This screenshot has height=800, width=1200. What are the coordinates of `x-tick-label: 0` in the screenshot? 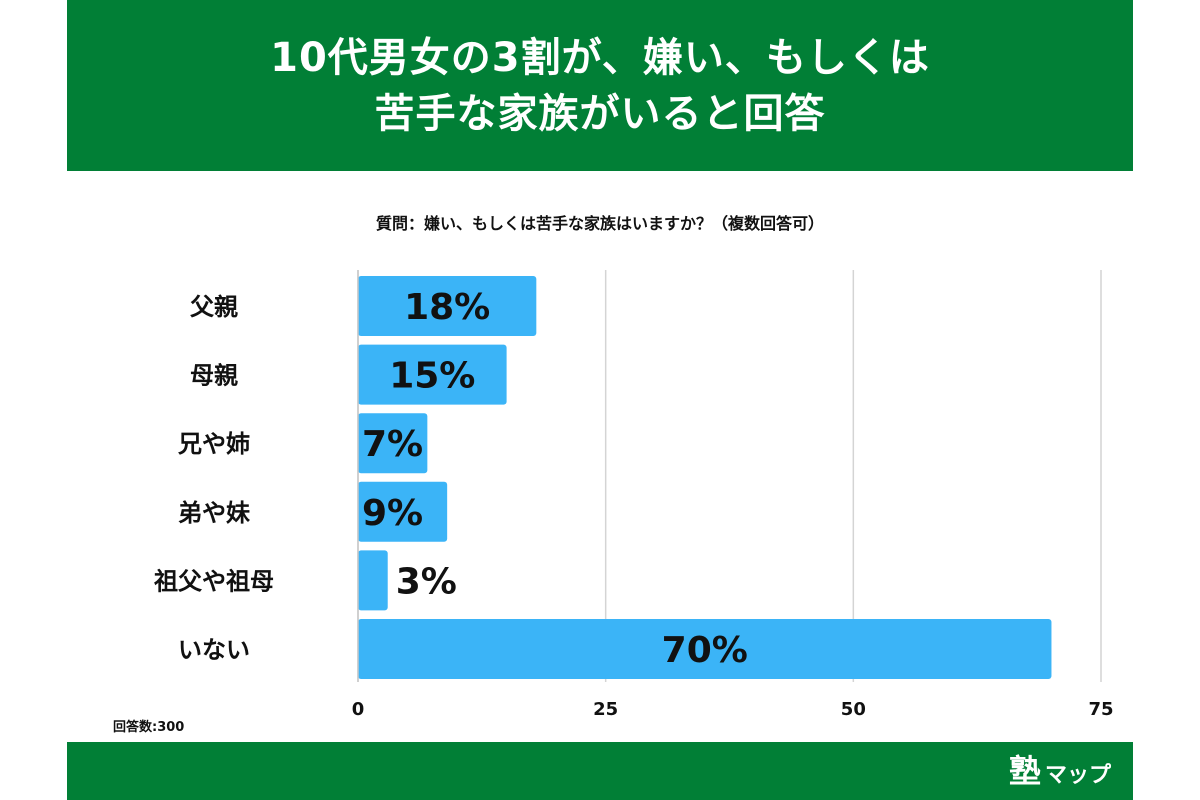 It's located at (358, 709).